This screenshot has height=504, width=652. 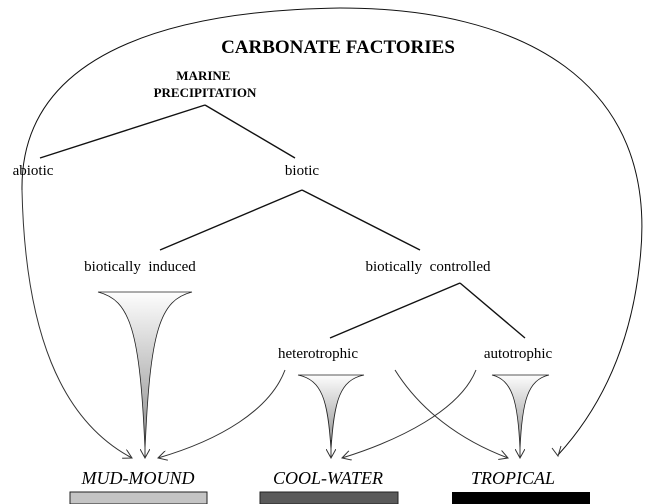 What do you see at coordinates (513, 478) in the screenshot?
I see `factory-label: TROPICAL` at bounding box center [513, 478].